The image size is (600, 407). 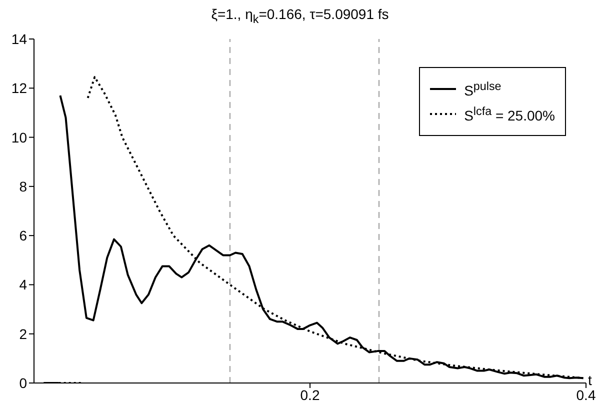 I want to click on y-tick-label: 14, so click(x=19, y=38).